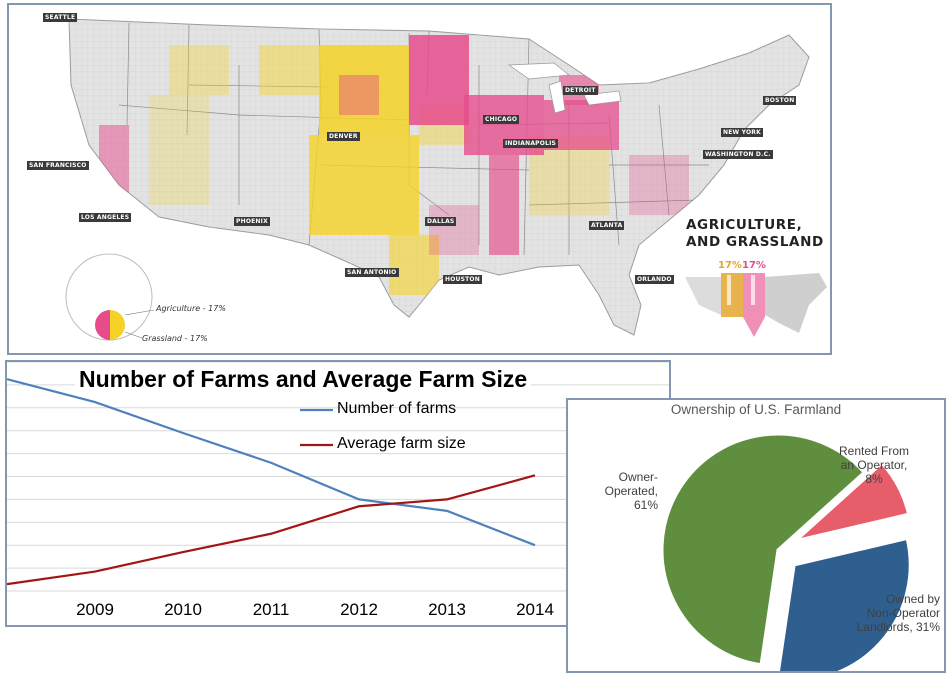  I want to click on pie-label-rented-line2: an Operator,, so click(874, 465).